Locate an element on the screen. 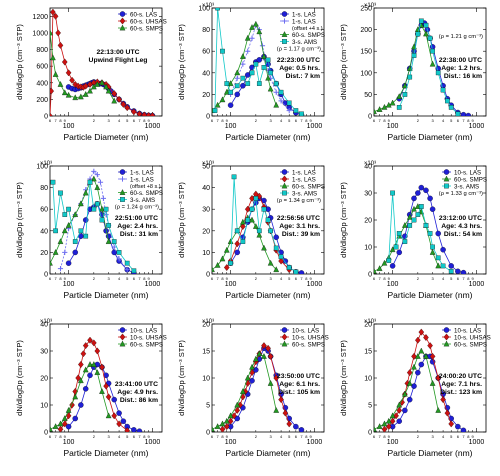  y-tick-label: 40 is located at coordinates (44, 325).